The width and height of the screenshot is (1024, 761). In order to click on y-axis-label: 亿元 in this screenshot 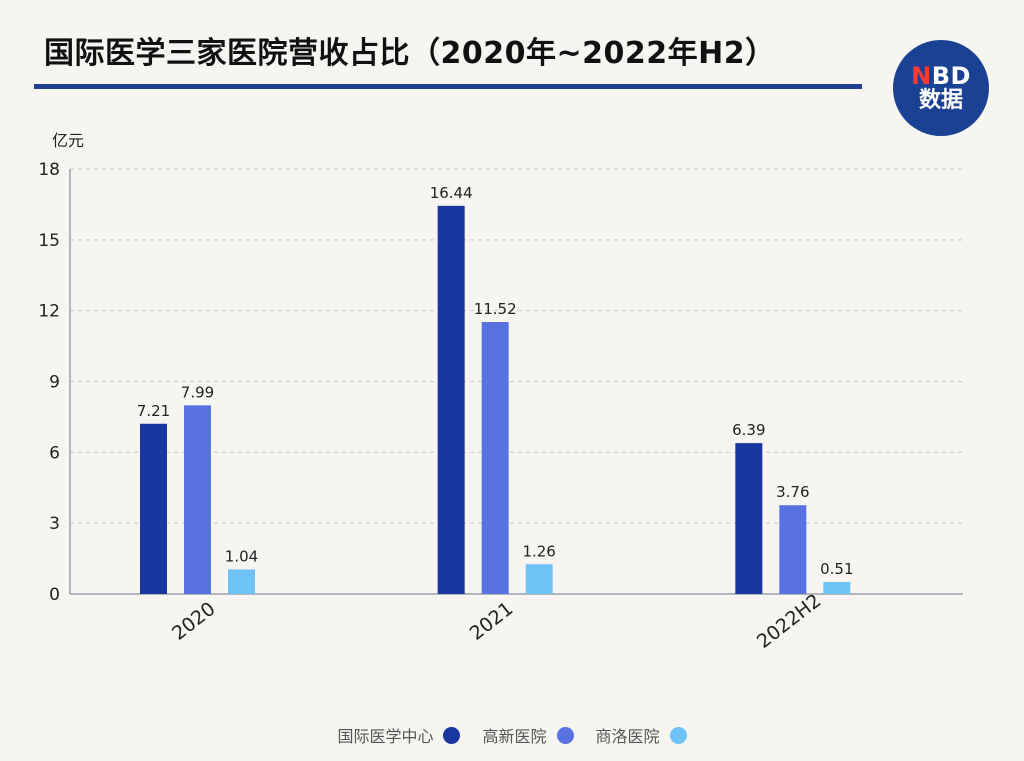, I will do `click(68, 140)`.